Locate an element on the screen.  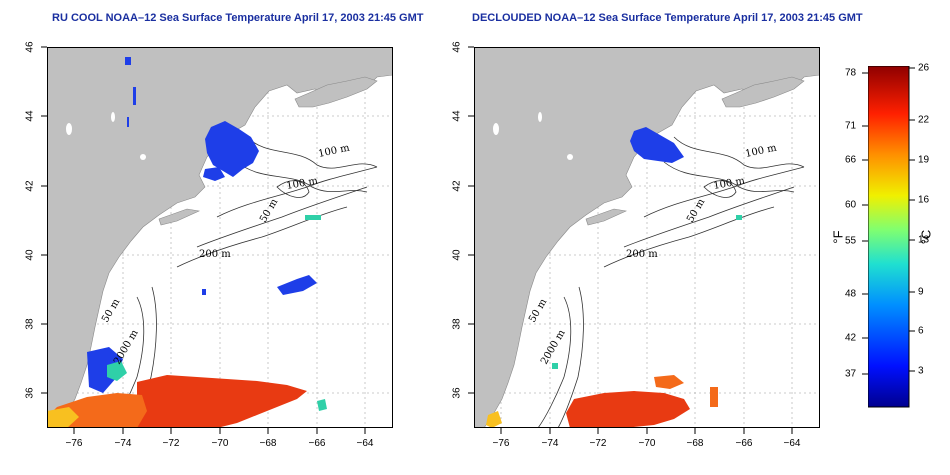
left-lon-label: −68 is located at coordinates (268, 443).